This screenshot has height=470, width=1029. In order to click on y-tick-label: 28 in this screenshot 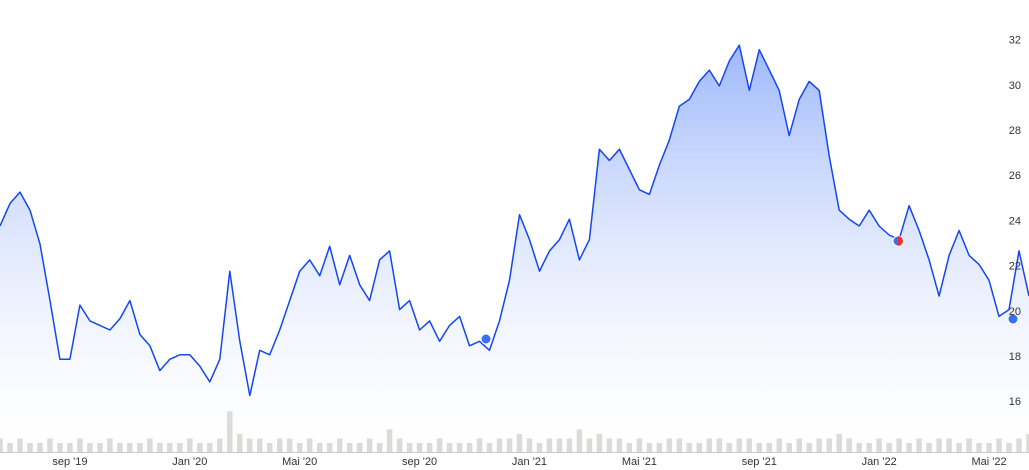, I will do `click(1015, 131)`.